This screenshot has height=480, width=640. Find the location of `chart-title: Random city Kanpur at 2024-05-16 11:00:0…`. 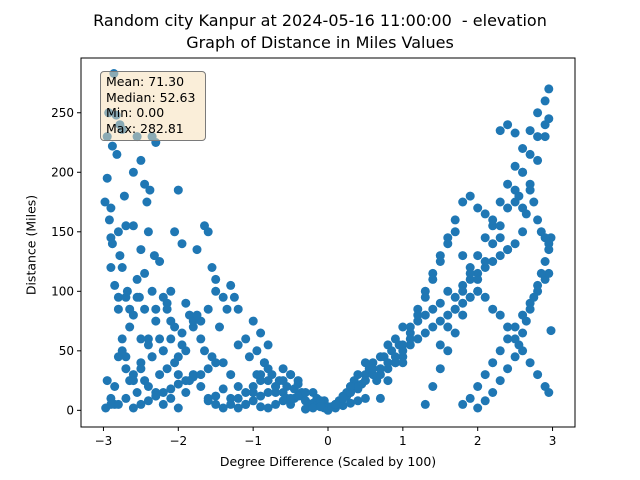

chart-title: Random city Kanpur at 2024-05-16 11:00:0… is located at coordinates (320, 20).